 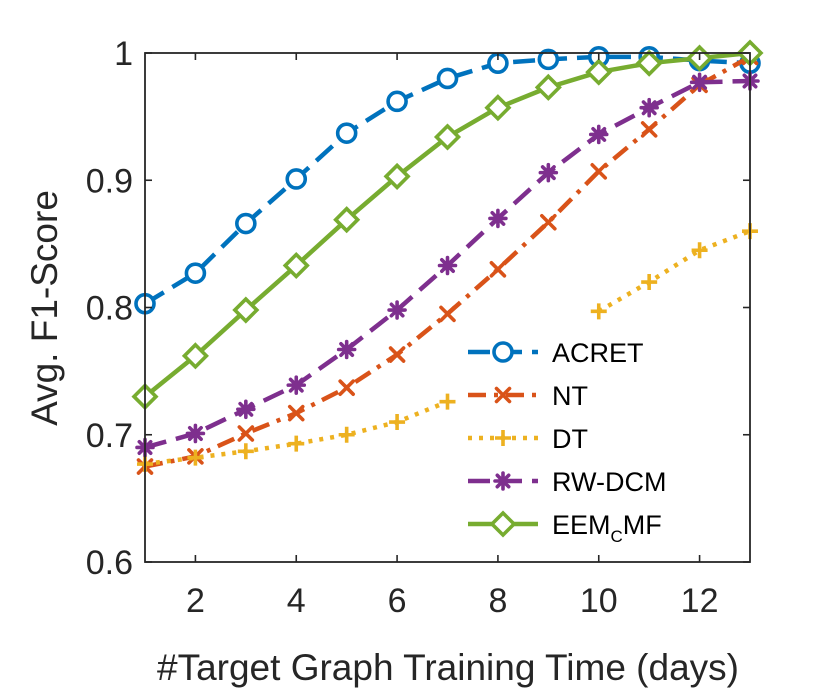 I want to click on x-tick-label: 10, so click(x=599, y=601).